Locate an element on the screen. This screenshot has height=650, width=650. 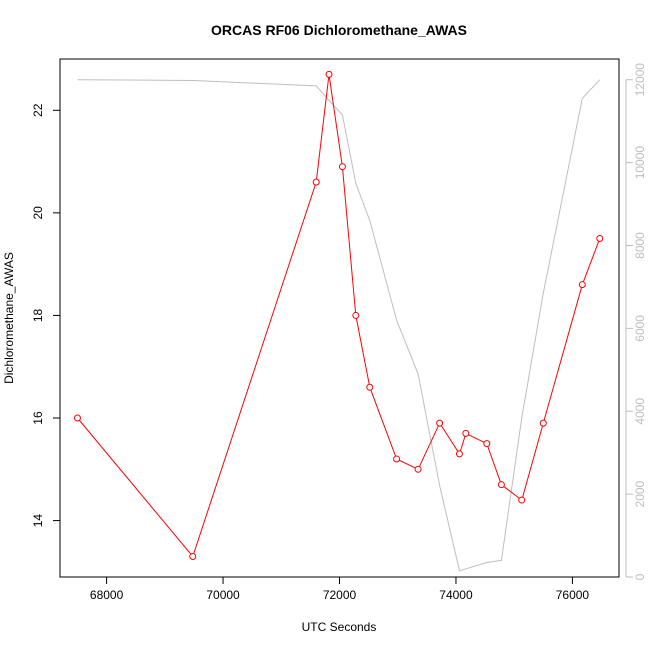
y2-tick-label: 4000 is located at coordinates (640, 411).